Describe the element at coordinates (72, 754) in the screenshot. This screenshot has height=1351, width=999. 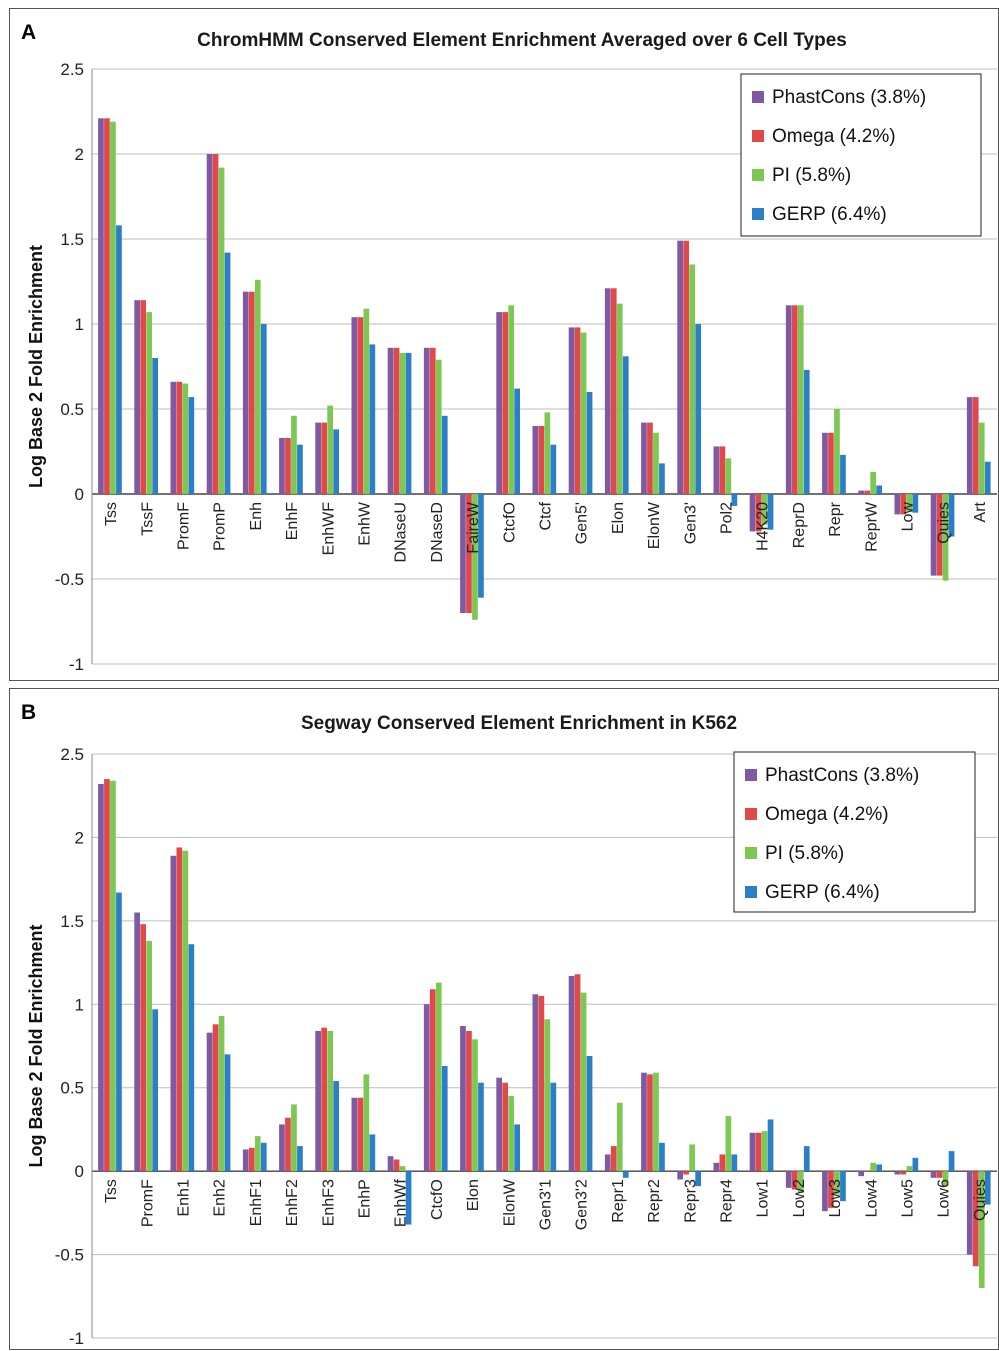
I see `y-tick-label: 2.5` at that location.